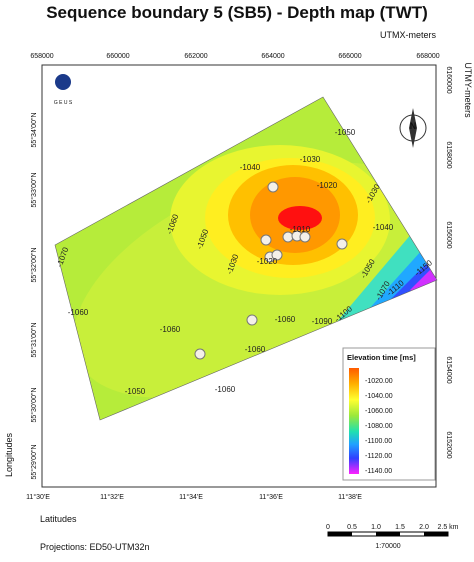 The image size is (474, 562). I want to click on lat-tick-label: 55°32'00"N, so click(34, 264).